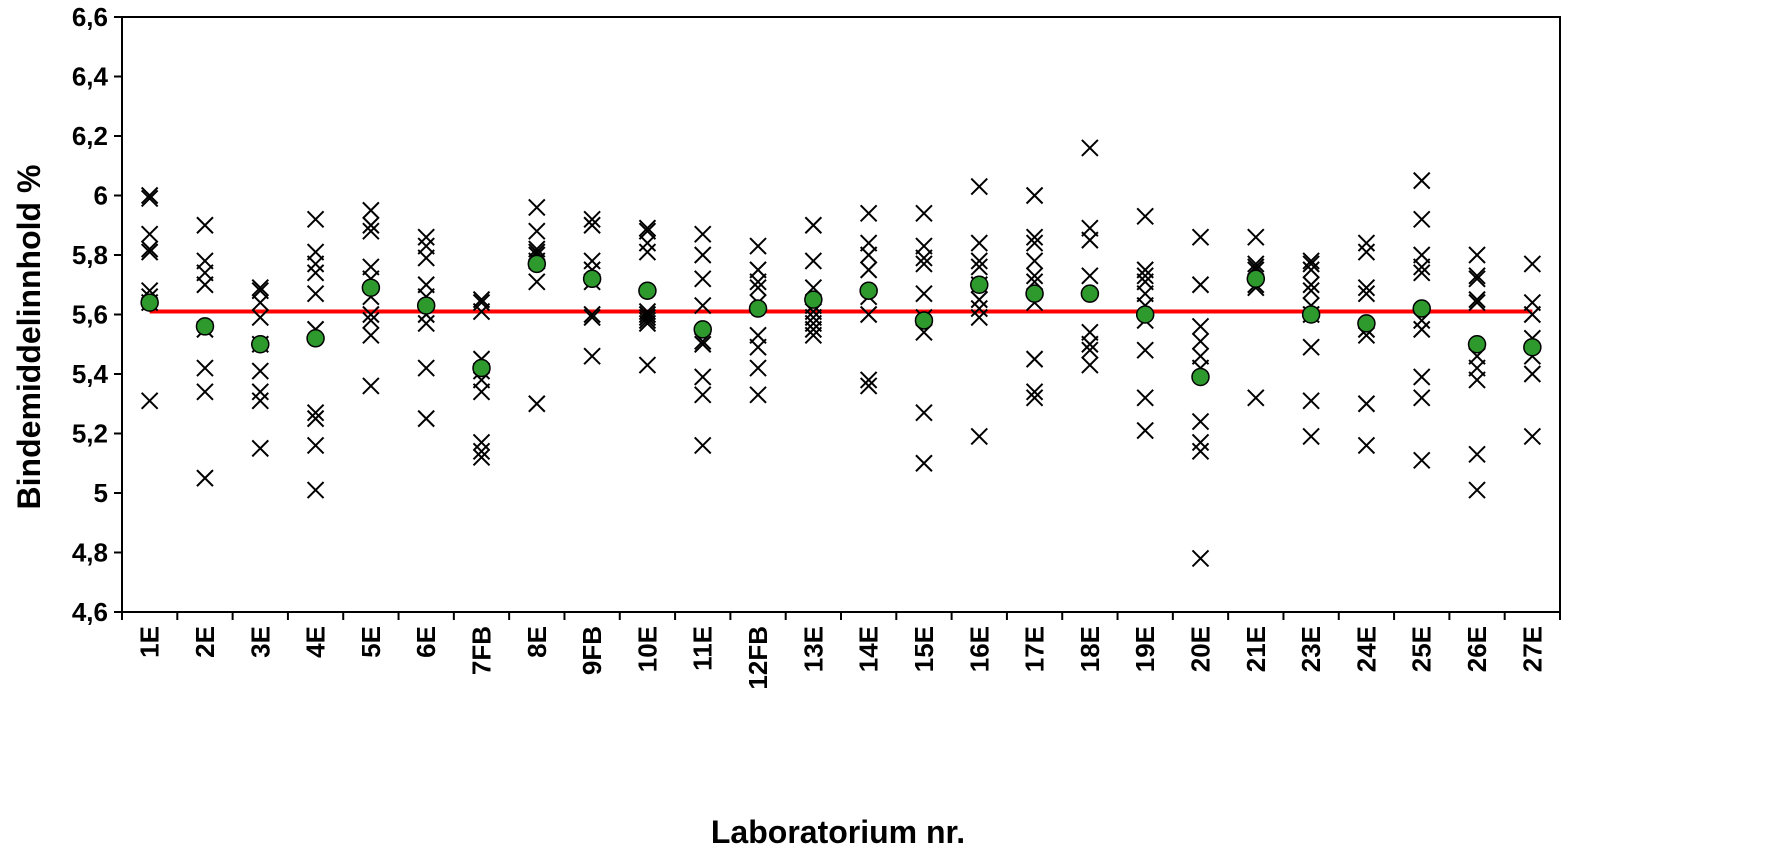 This screenshot has height=852, width=1789. What do you see at coordinates (758, 658) in the screenshot?
I see `x-tick-label: 12FB` at bounding box center [758, 658].